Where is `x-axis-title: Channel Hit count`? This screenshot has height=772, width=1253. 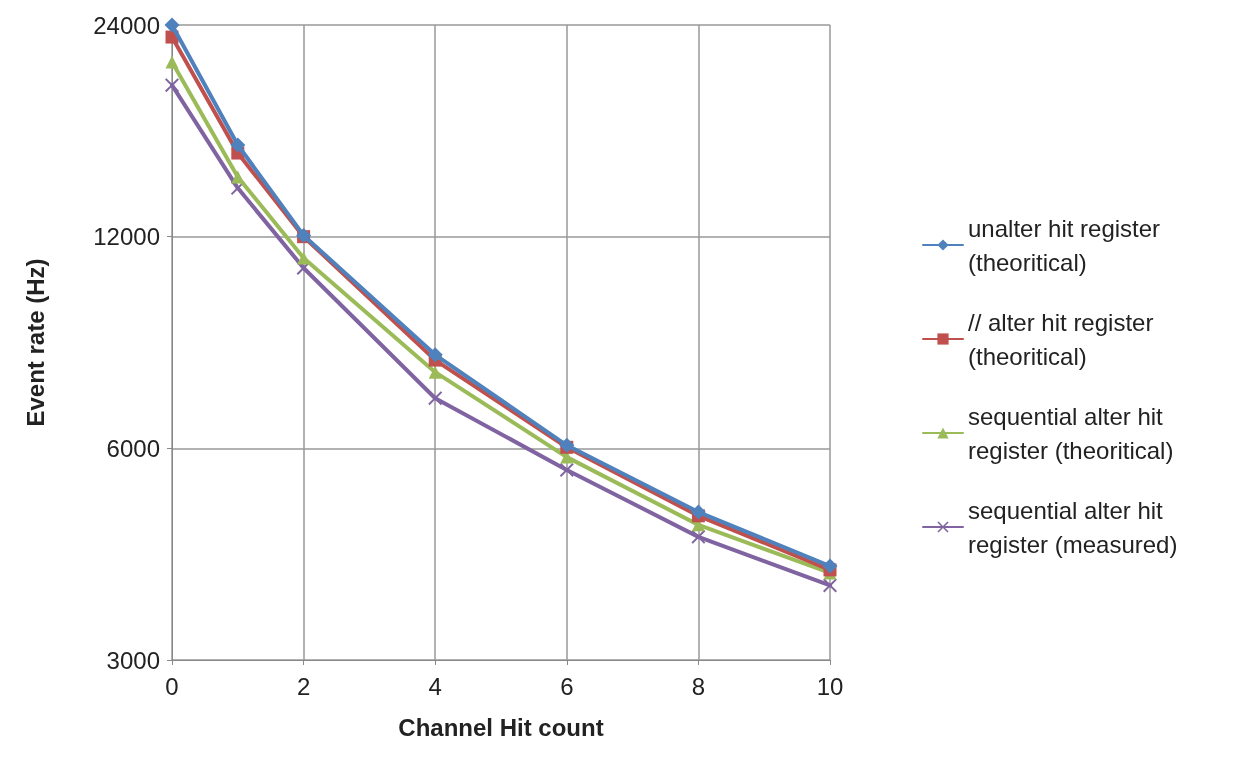
x-axis-title: Channel Hit count is located at coordinates (501, 727).